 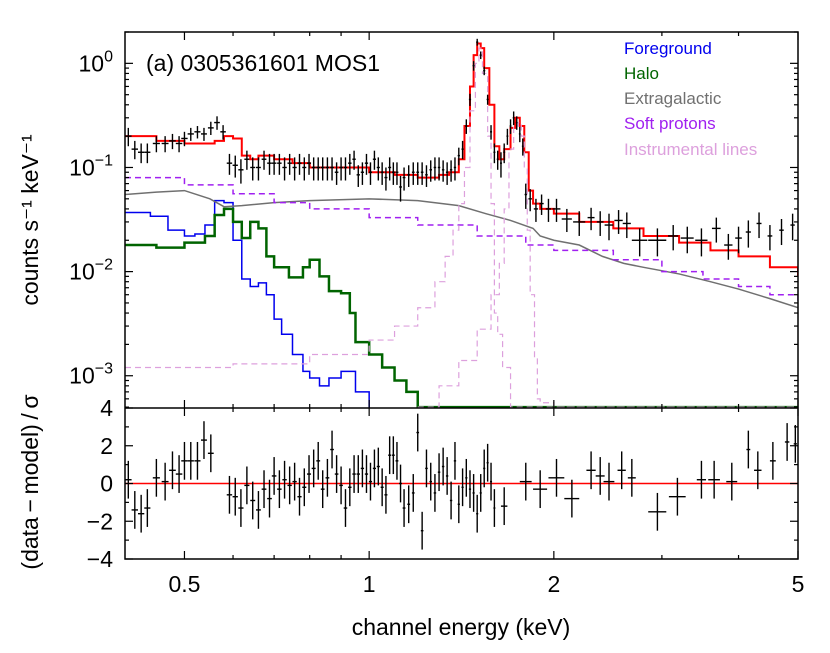 I want to click on panel-title: (a) 0305361601 MOS1, so click(x=263, y=63).